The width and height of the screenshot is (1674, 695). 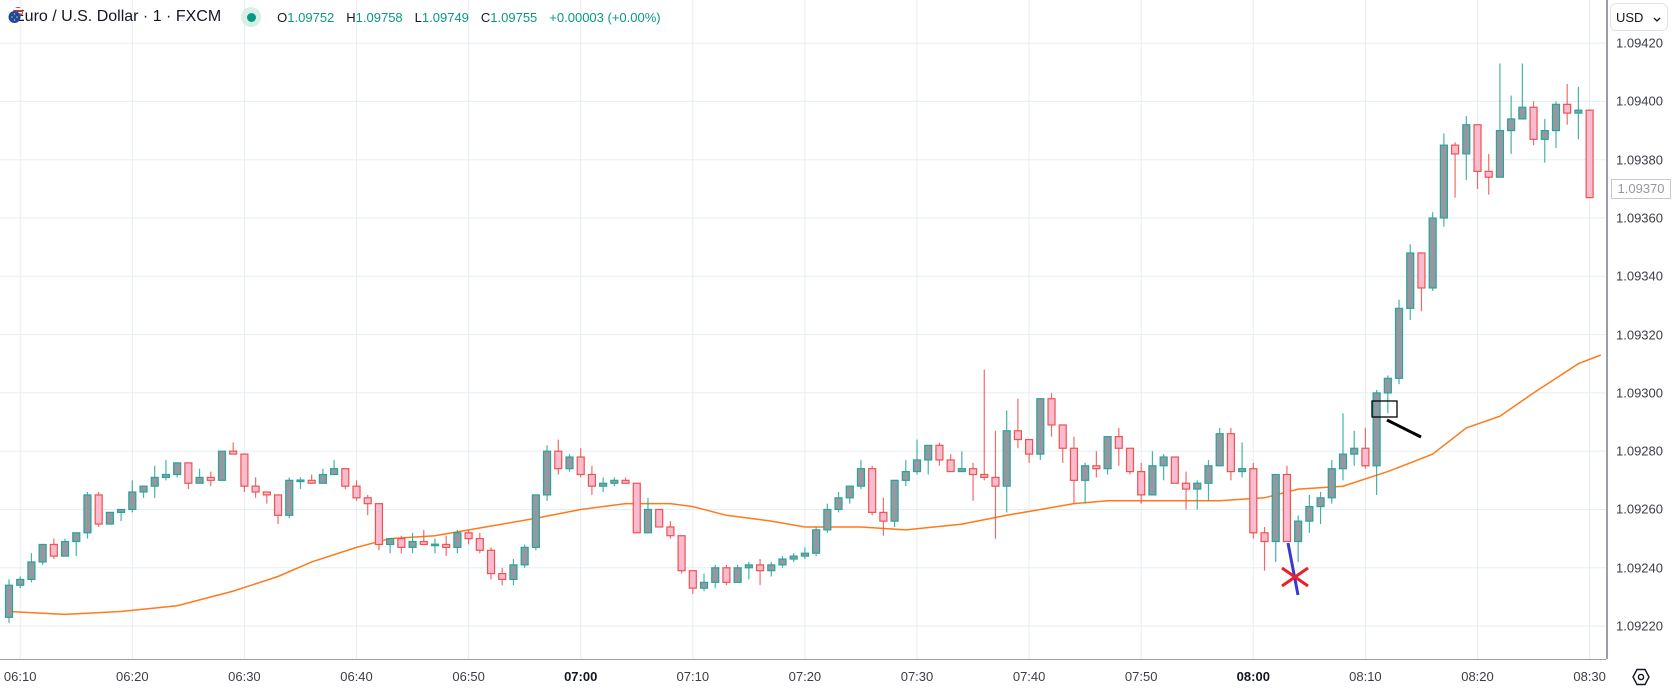 I want to click on price-change: +0.00003 (+0.00%), so click(x=605, y=17).